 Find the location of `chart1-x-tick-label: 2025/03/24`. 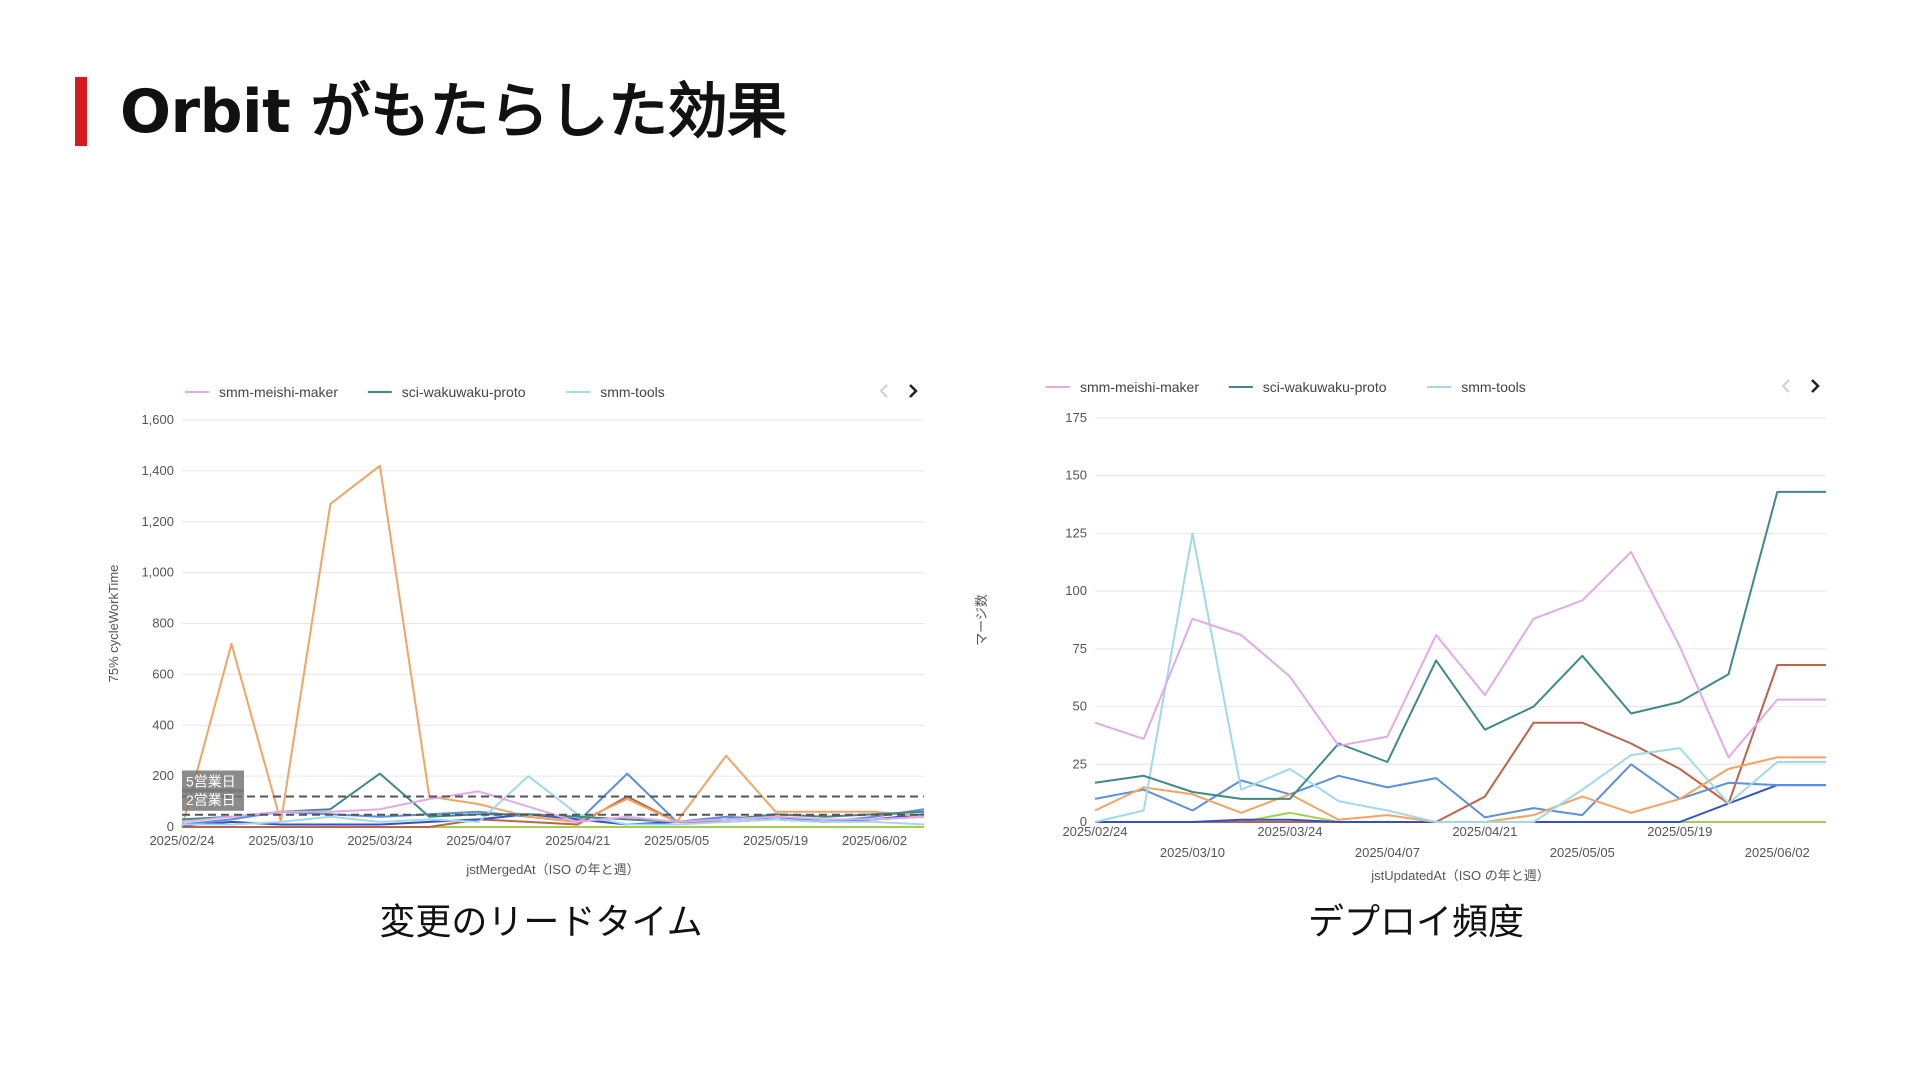

chart1-x-tick-label: 2025/03/24 is located at coordinates (1289, 831).